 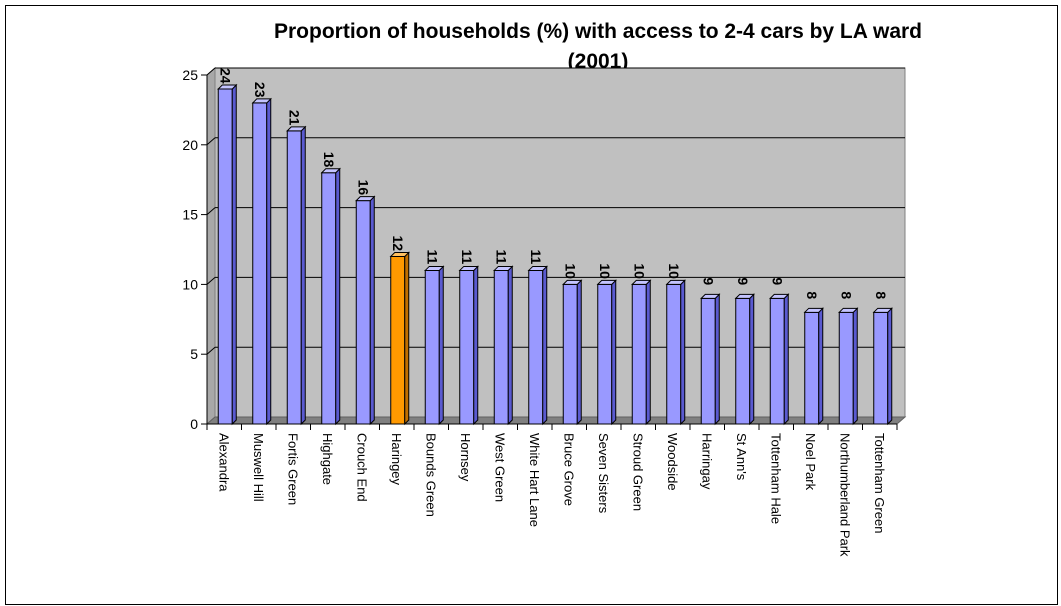 I want to click on x-tick-label: Muswell Hill, so click(x=258, y=467).